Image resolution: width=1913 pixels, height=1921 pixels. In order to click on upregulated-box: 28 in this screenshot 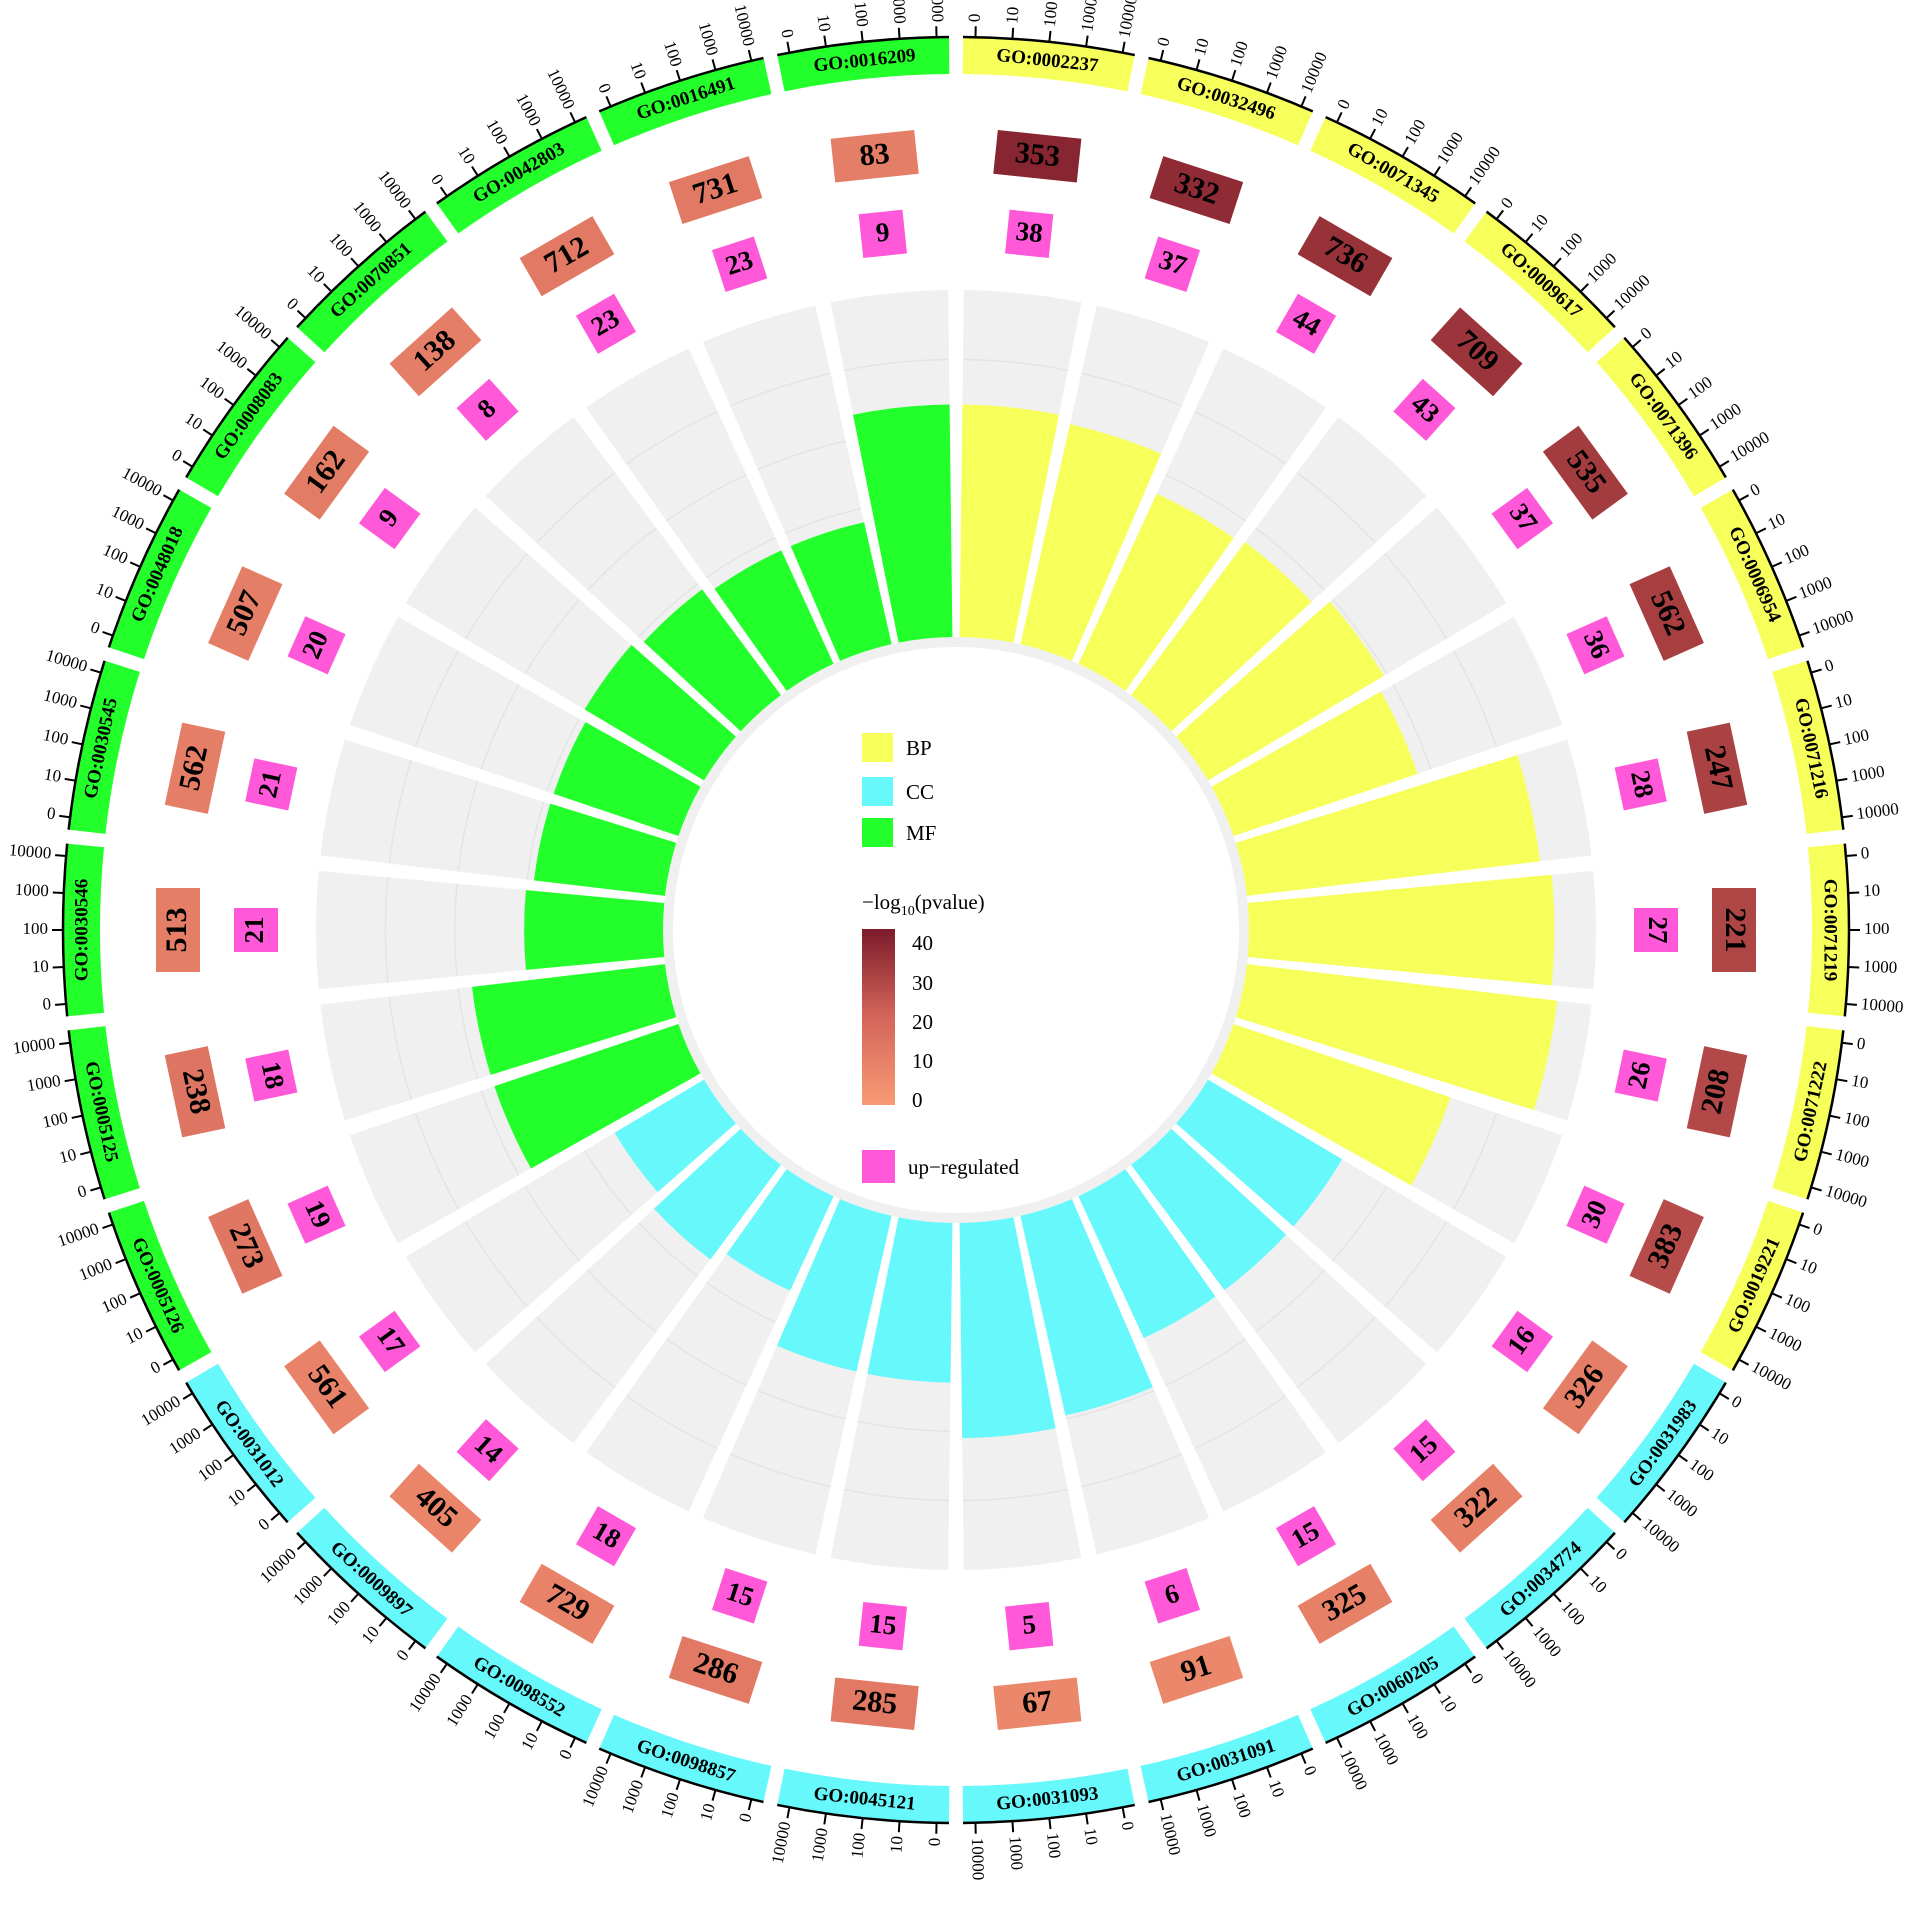, I will do `click(1641, 784)`.